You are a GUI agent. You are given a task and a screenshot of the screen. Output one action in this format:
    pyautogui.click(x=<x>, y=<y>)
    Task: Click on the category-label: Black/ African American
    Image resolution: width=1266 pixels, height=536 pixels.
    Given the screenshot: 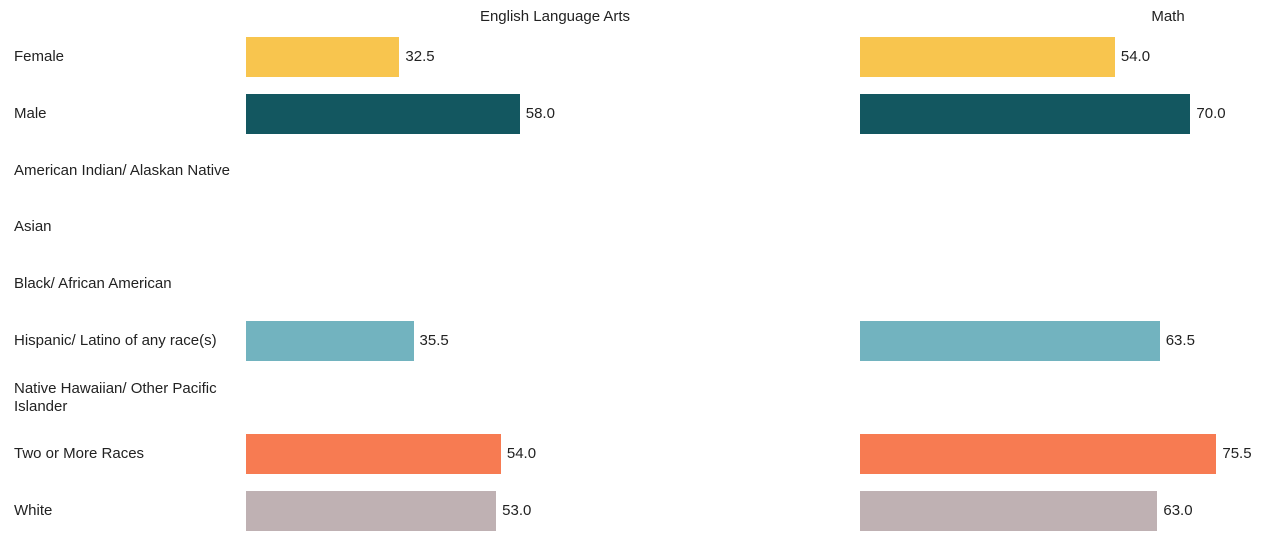 What is the action you would take?
    pyautogui.click(x=93, y=283)
    